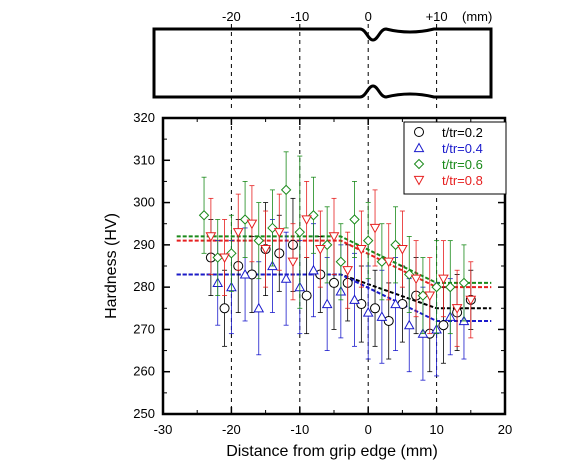 Image resolution: width=566 pixels, height=461 pixels. What do you see at coordinates (368, 429) in the screenshot?
I see `x-tick-label: 0` at bounding box center [368, 429].